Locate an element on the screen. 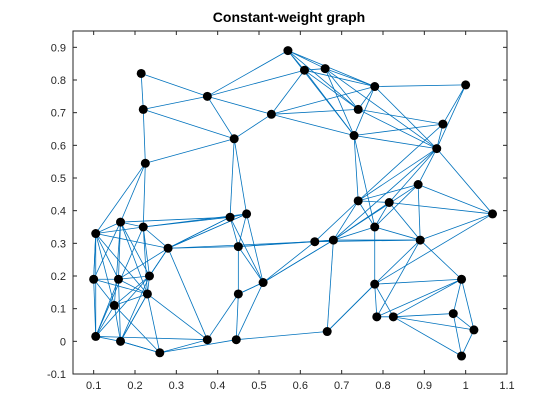 The image size is (560, 420). x-tick-label: 0.8 is located at coordinates (382, 386).